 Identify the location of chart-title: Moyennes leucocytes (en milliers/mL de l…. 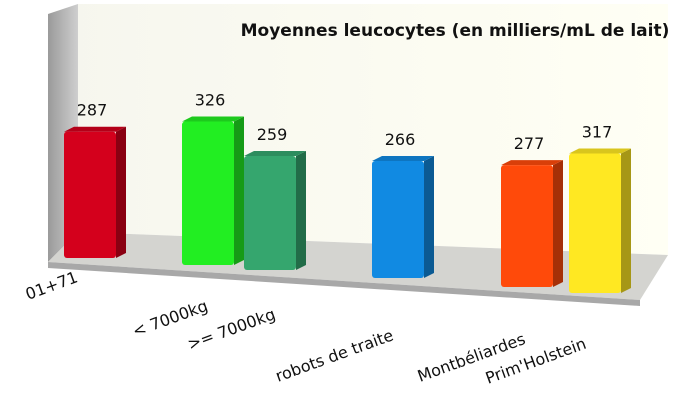
(455, 31).